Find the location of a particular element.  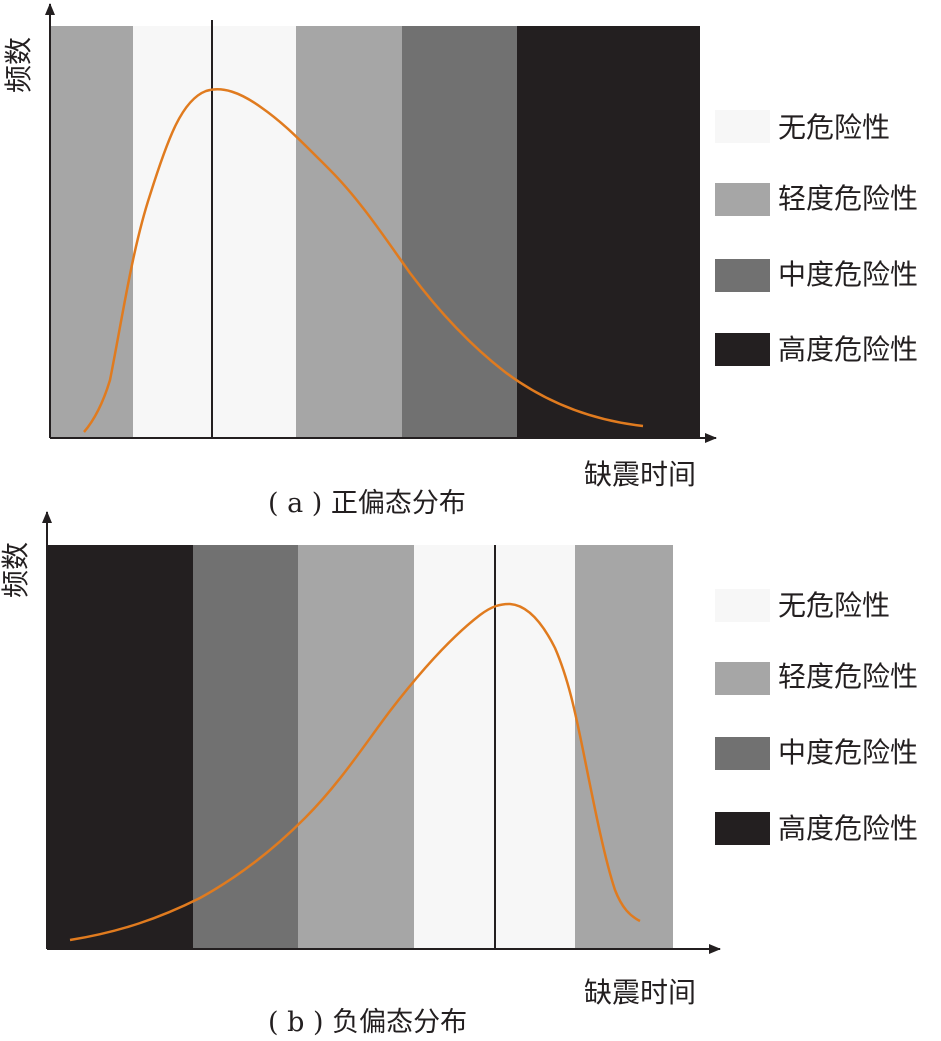

panel-a-legend-swatch-light is located at coordinates (742, 199).